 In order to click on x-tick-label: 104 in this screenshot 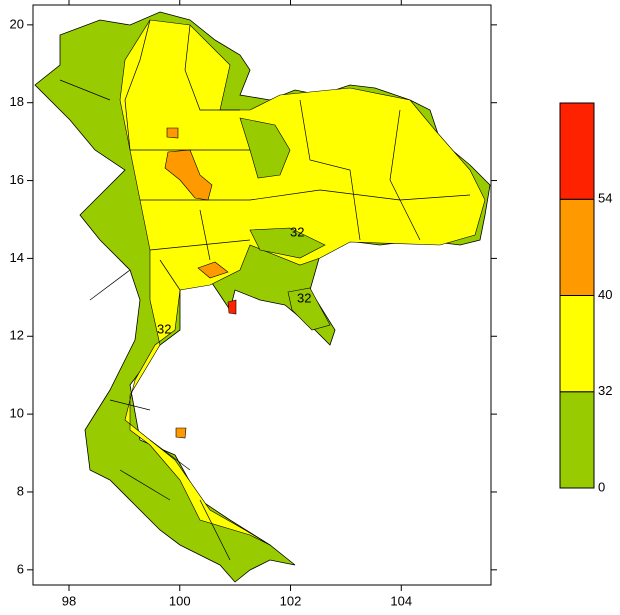, I will do `click(401, 600)`.